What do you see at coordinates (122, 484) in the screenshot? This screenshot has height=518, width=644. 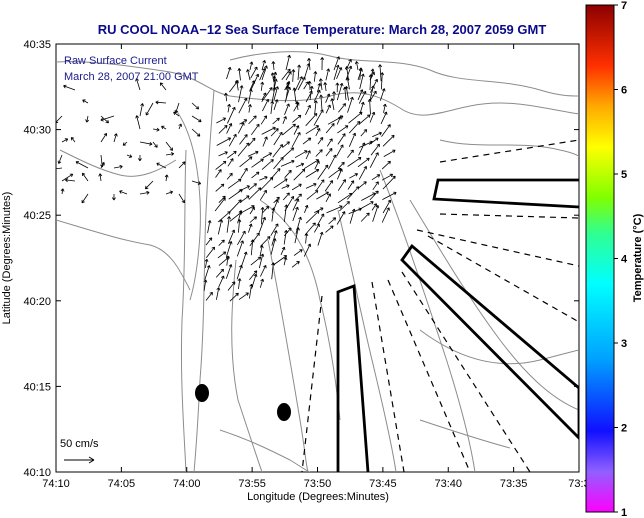 I see `x-tick-label: 74:05` at bounding box center [122, 484].